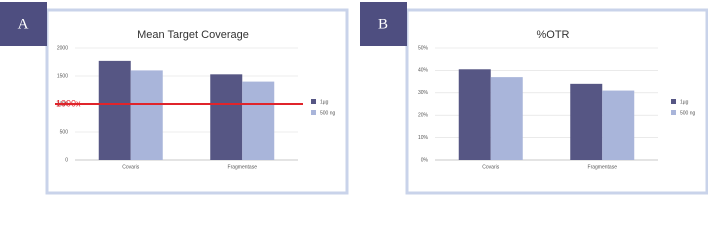 The width and height of the screenshot is (708, 240). What do you see at coordinates (64, 132) in the screenshot?
I see `y-tick-label: 500` at bounding box center [64, 132].